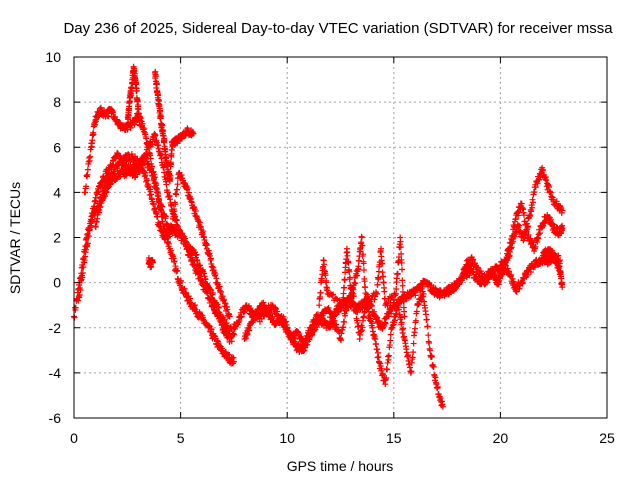  I want to click on y-tick-label: -4, so click(55, 373).